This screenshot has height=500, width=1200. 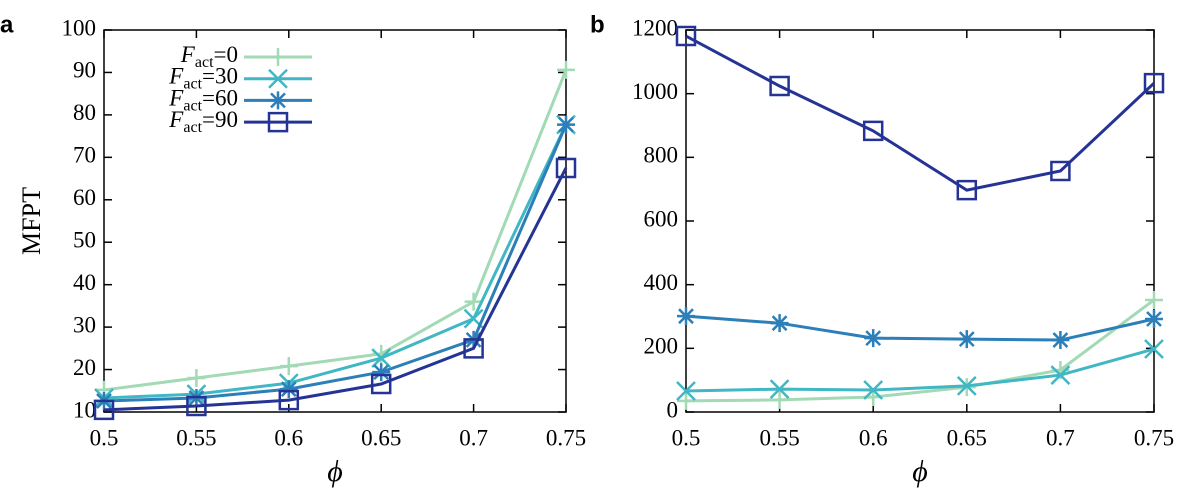 What do you see at coordinates (84, 409) in the screenshot?
I see `y-tick-label: 10` at bounding box center [84, 409].